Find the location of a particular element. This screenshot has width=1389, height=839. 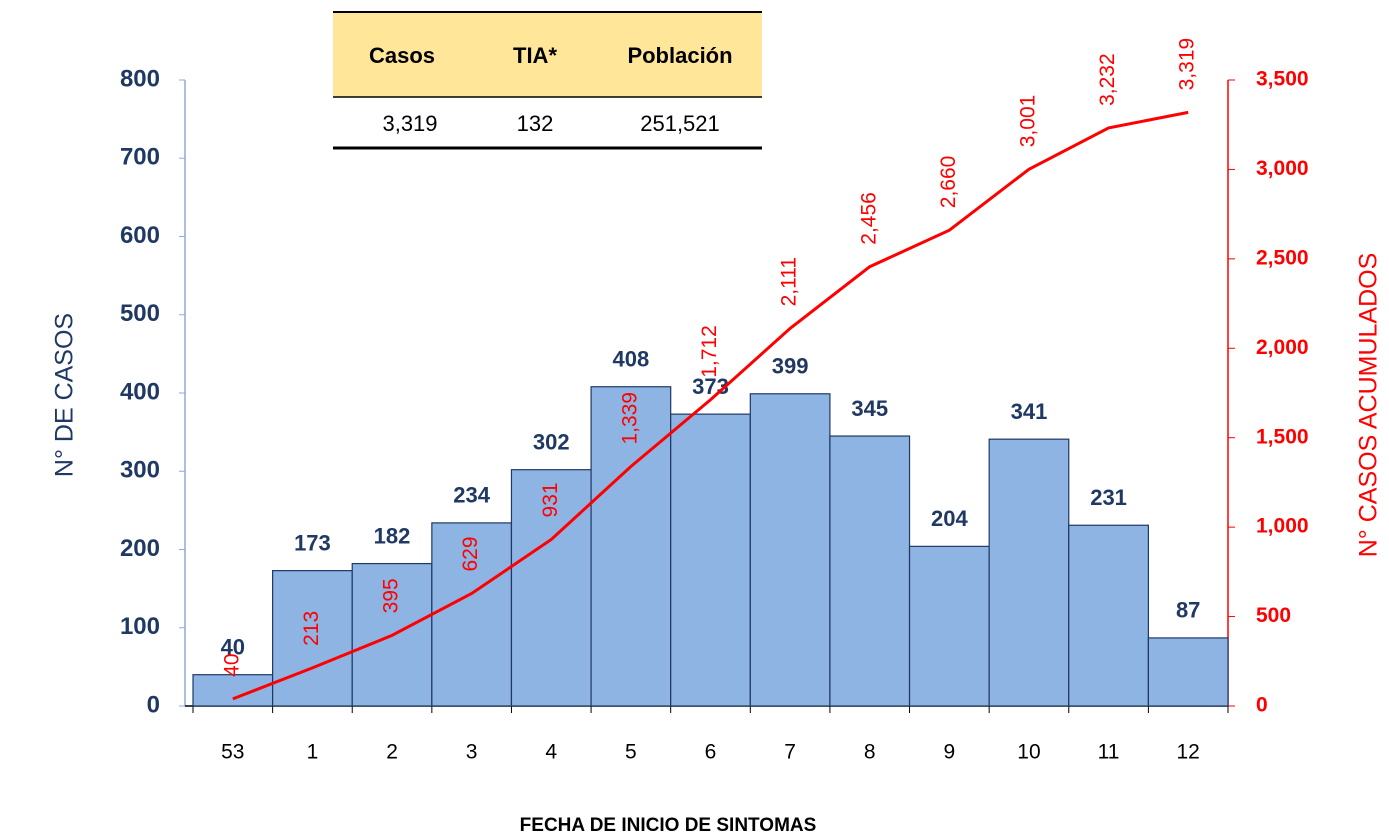

line-label: 395 is located at coordinates (391, 595).